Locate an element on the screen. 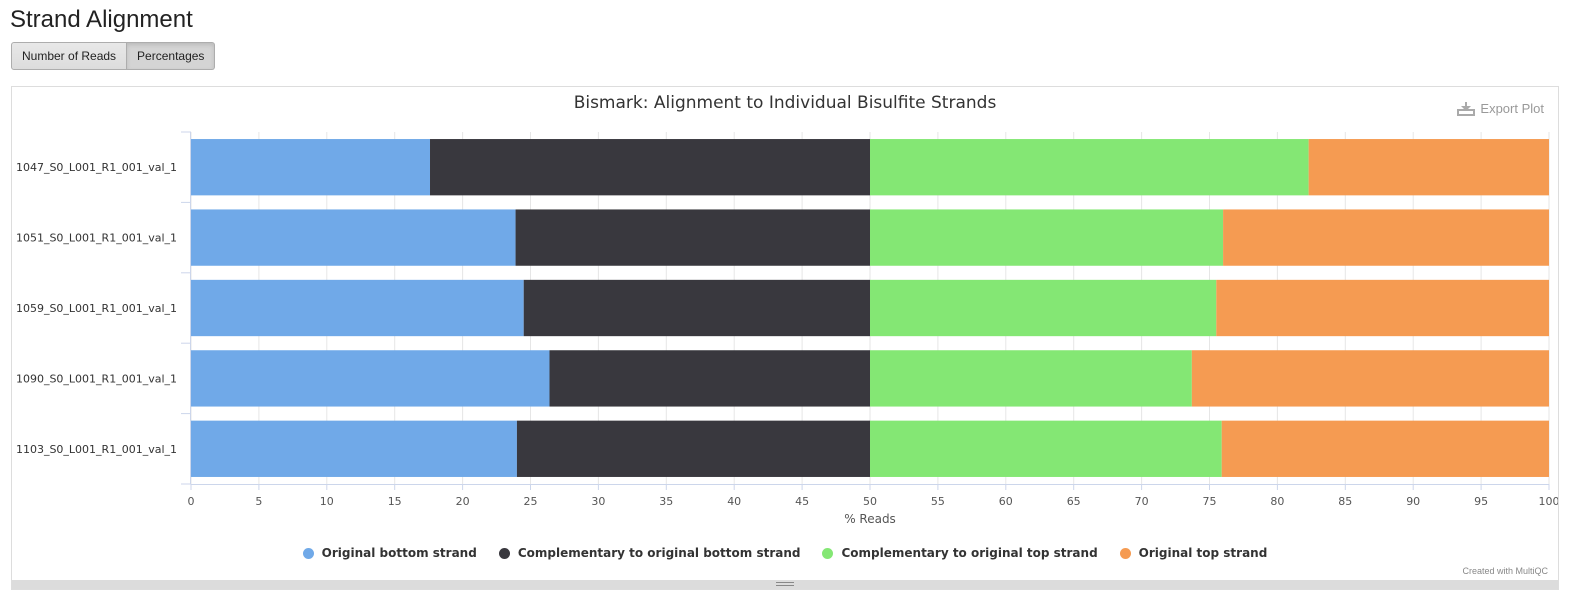 This screenshot has height=609, width=1589. x-tick-label: 10 is located at coordinates (327, 501).